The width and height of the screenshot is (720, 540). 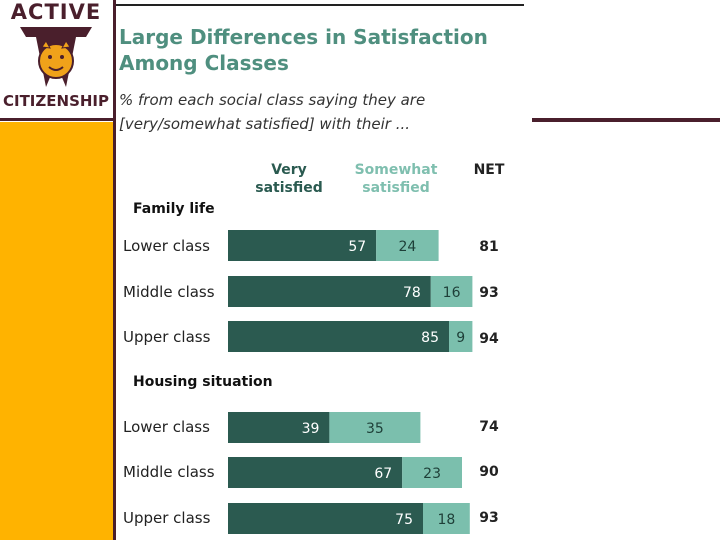 What do you see at coordinates (383, 474) in the screenshot?
I see `bar-label-very: 67` at bounding box center [383, 474].